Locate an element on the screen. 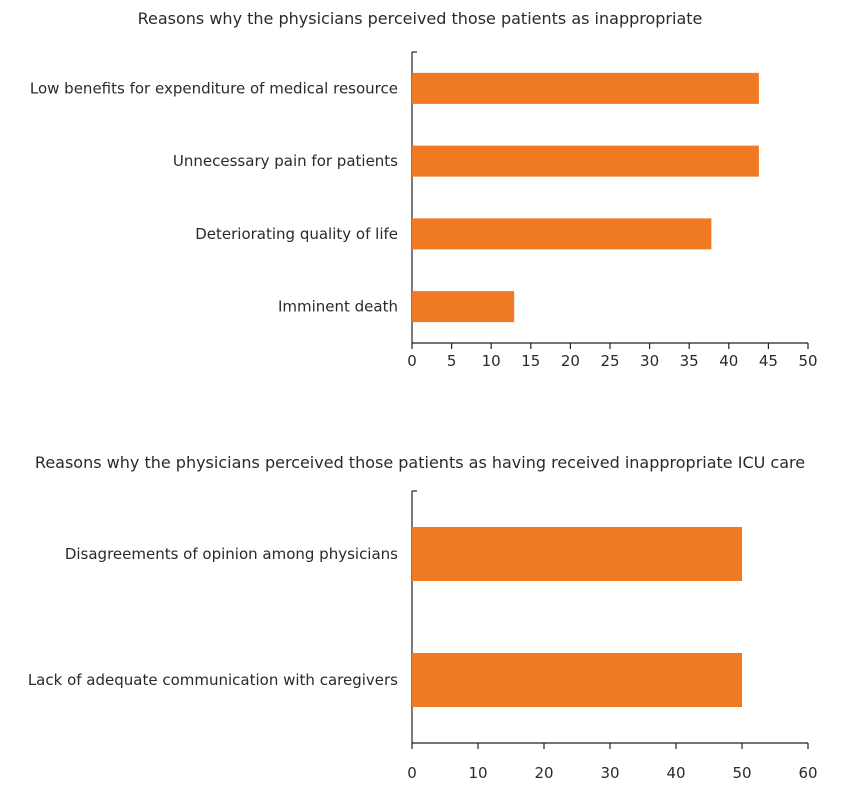  x-tick-label: 15 is located at coordinates (530, 361).